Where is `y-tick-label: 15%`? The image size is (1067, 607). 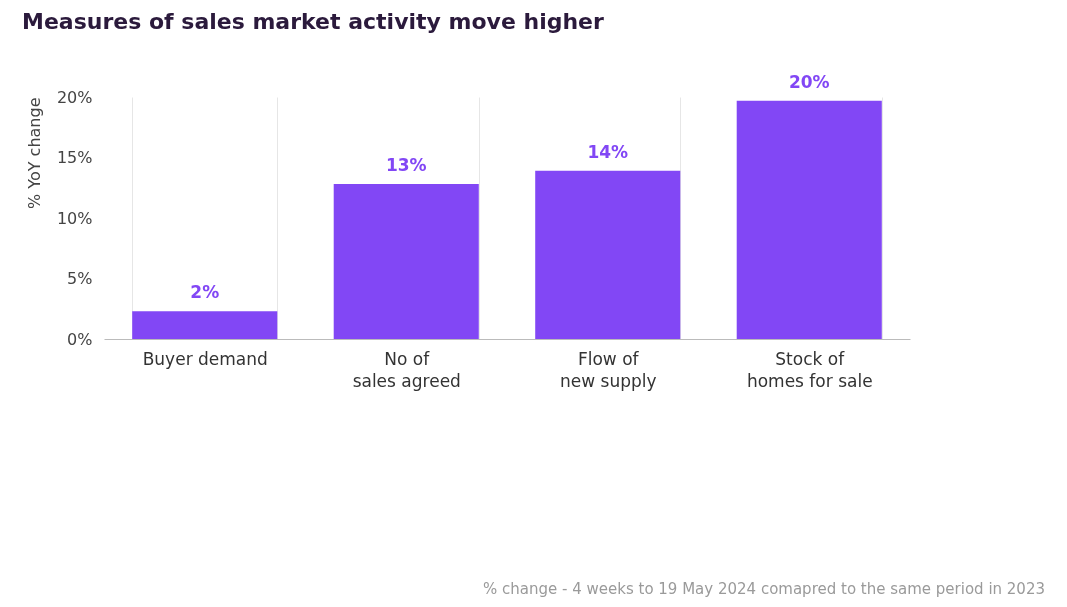 y-tick-label: 15% is located at coordinates (74, 157).